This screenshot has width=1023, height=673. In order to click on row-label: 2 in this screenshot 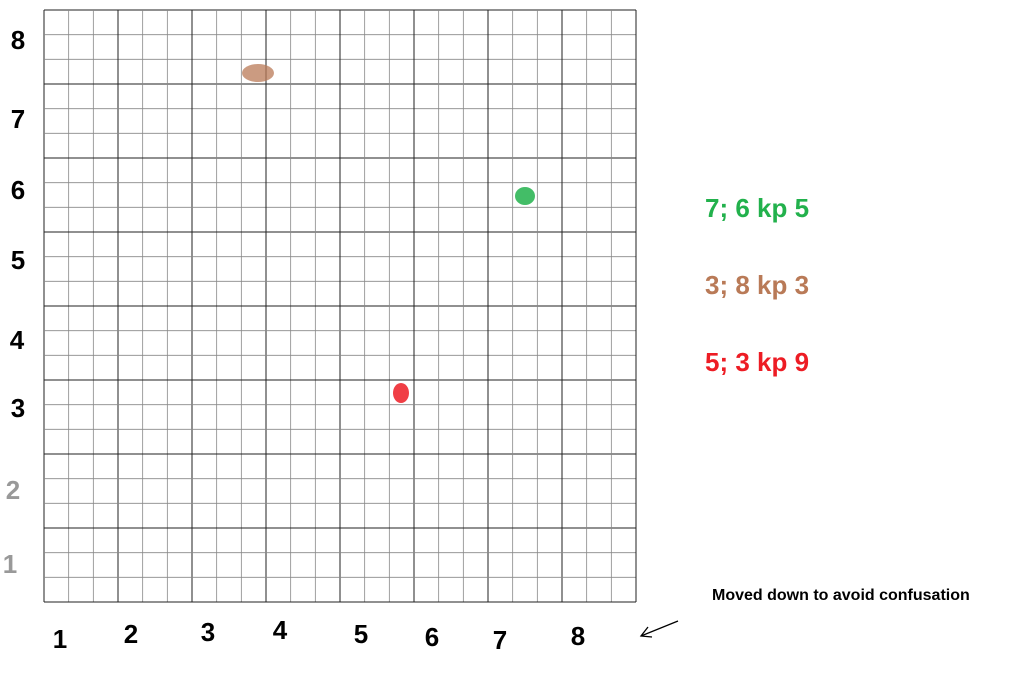, I will do `click(13, 490)`.